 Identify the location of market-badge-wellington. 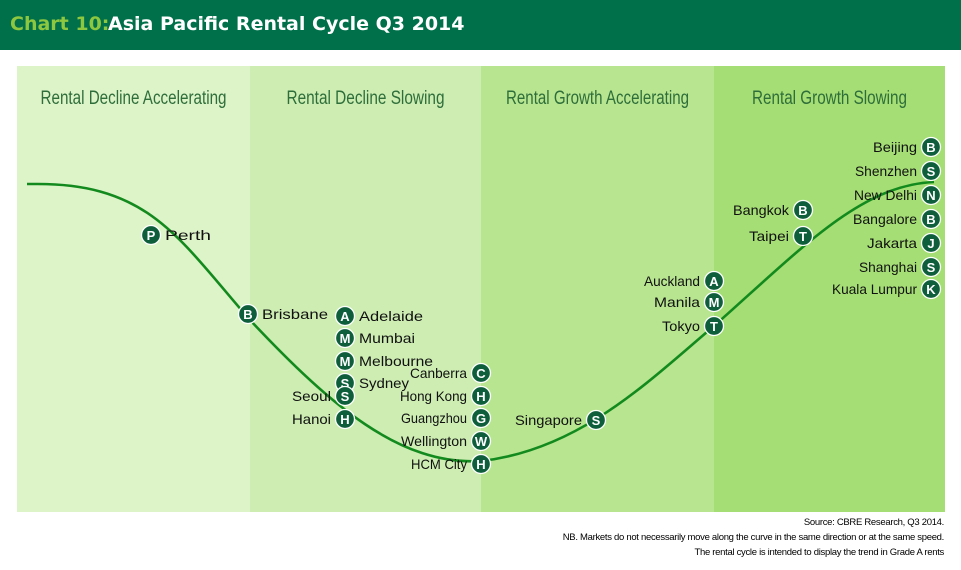
(481, 441).